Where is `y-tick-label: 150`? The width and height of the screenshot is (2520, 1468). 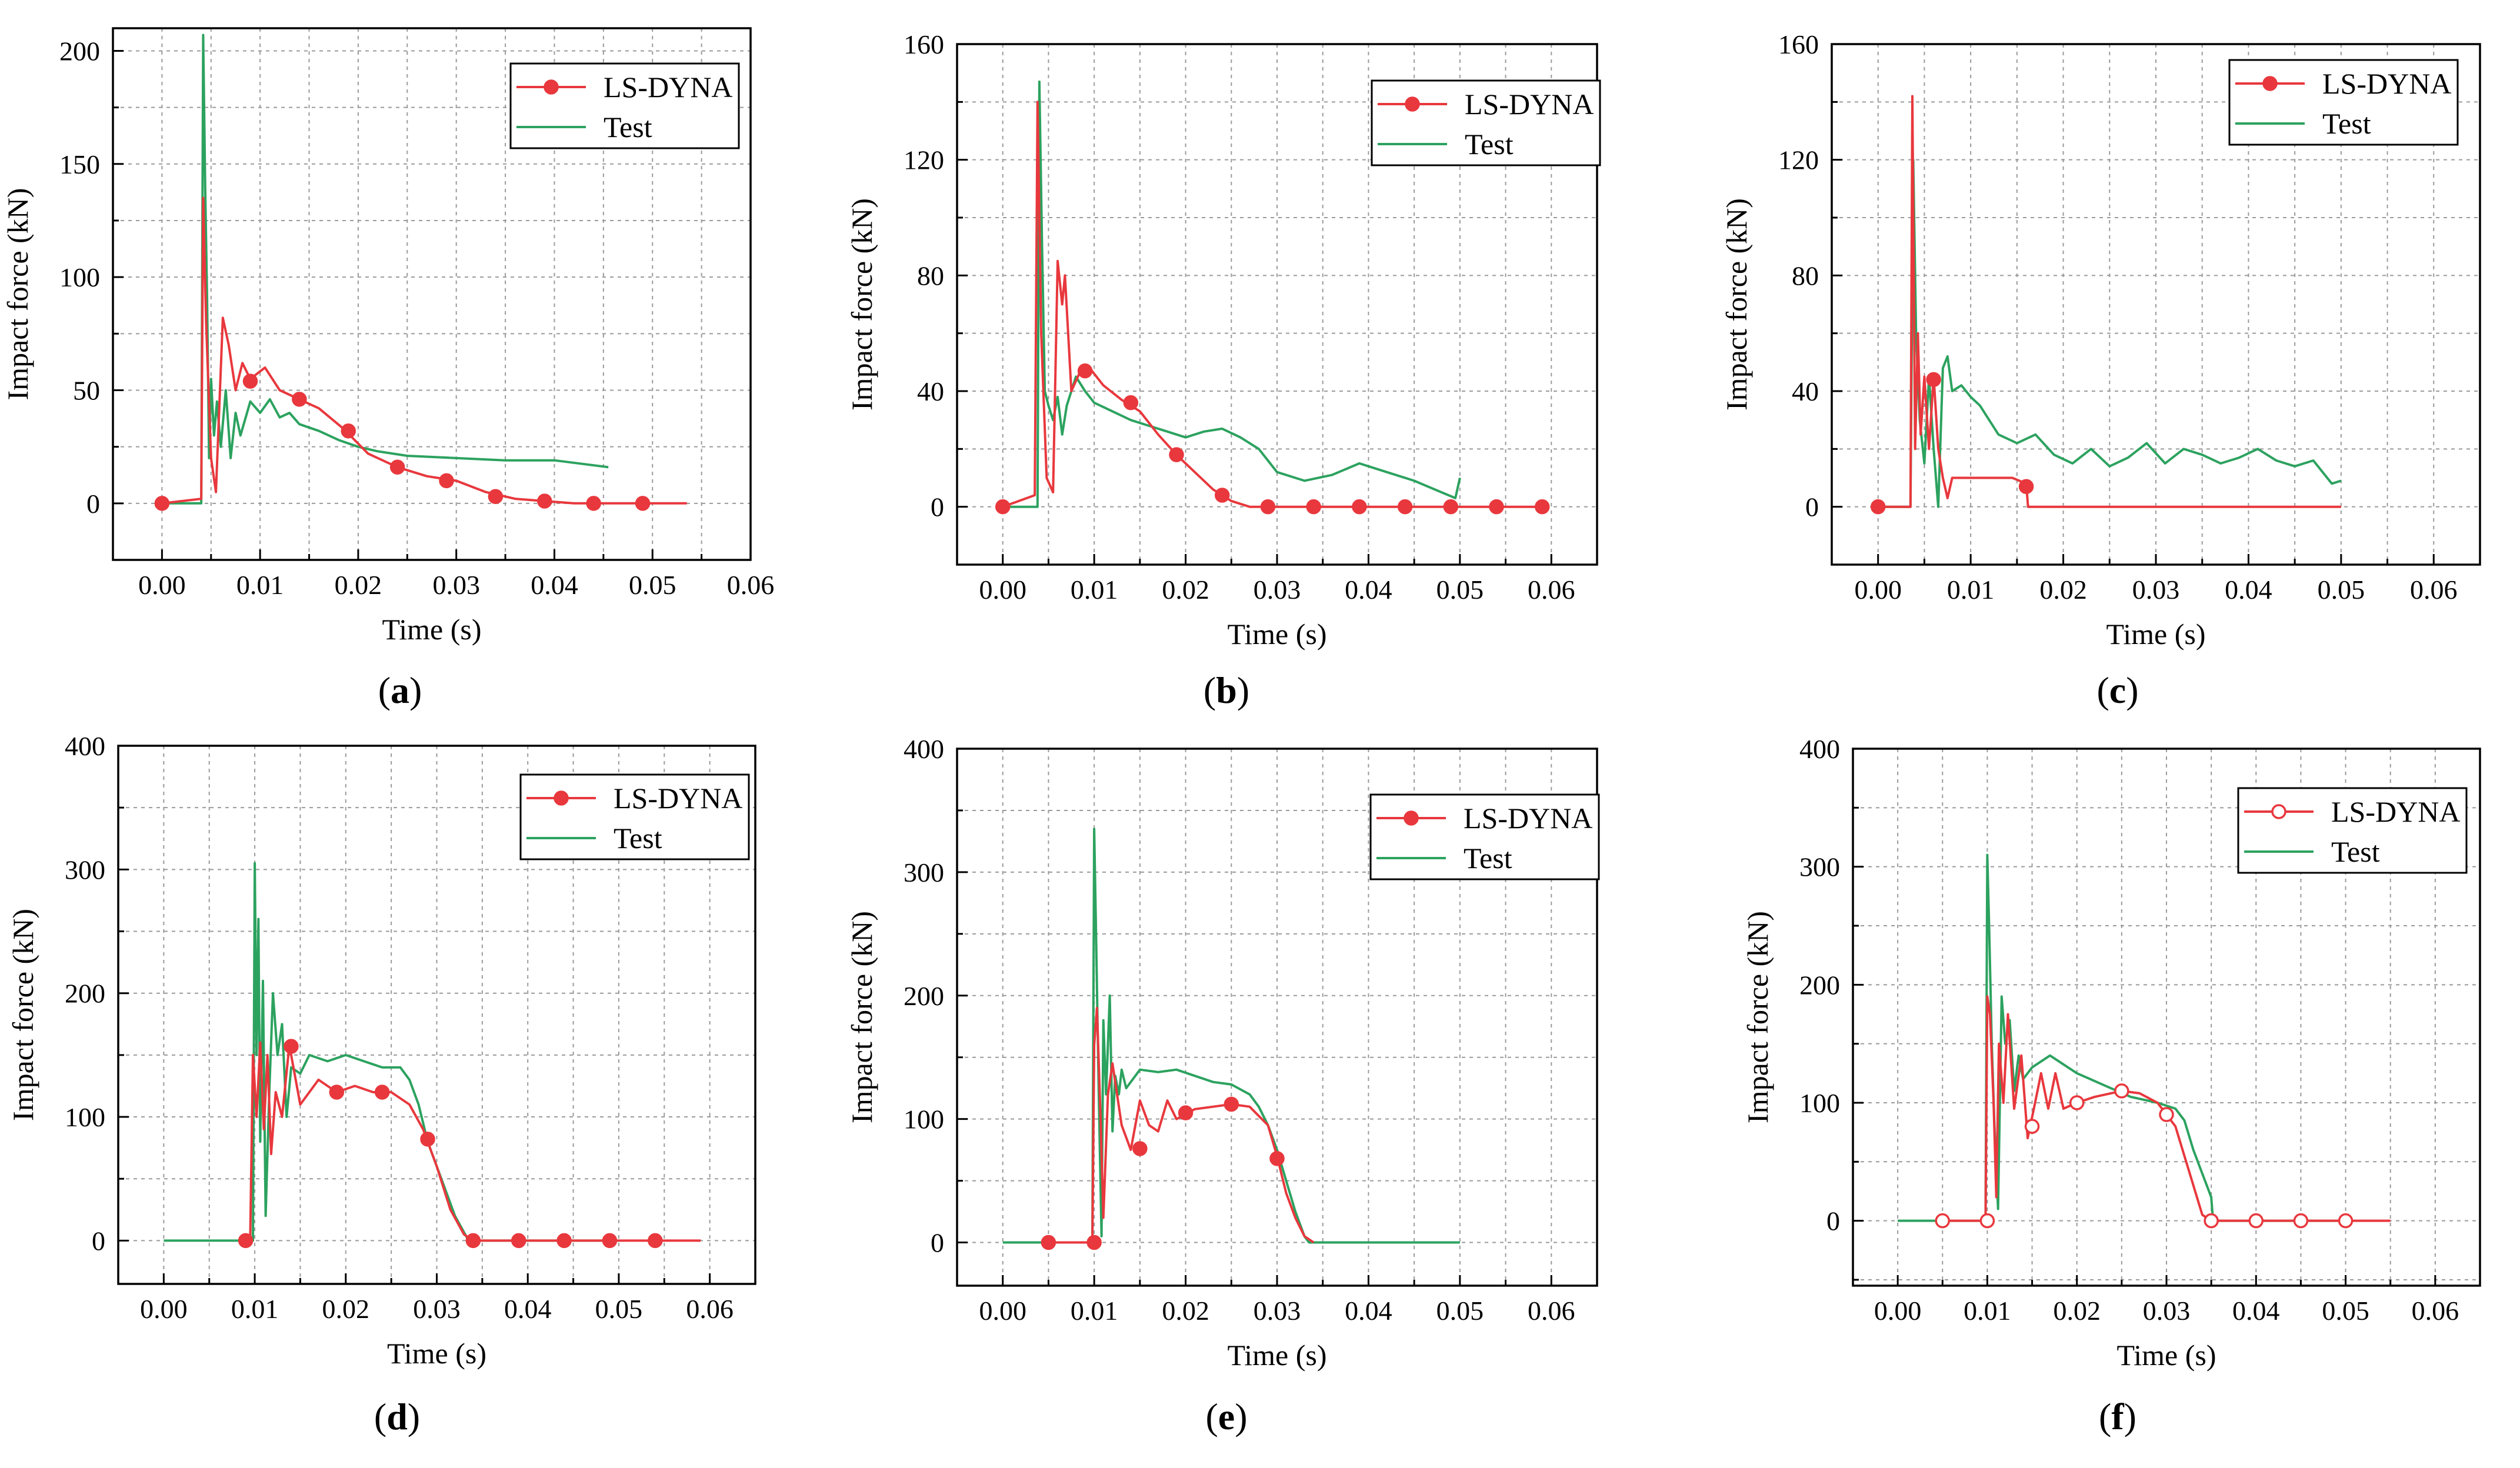
y-tick-label: 150 is located at coordinates (79, 164).